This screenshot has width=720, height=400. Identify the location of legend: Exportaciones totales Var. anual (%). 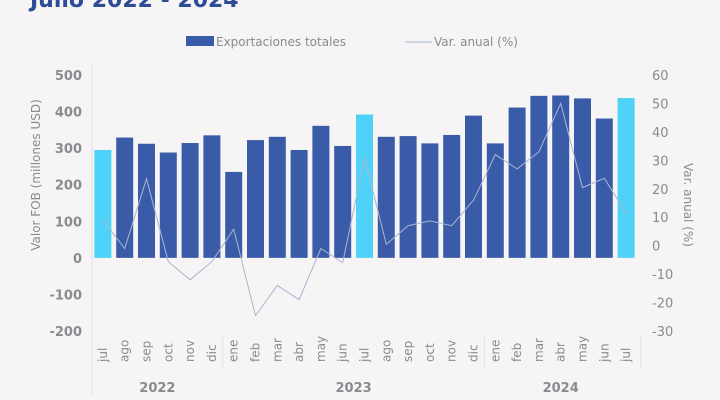
(352, 42).